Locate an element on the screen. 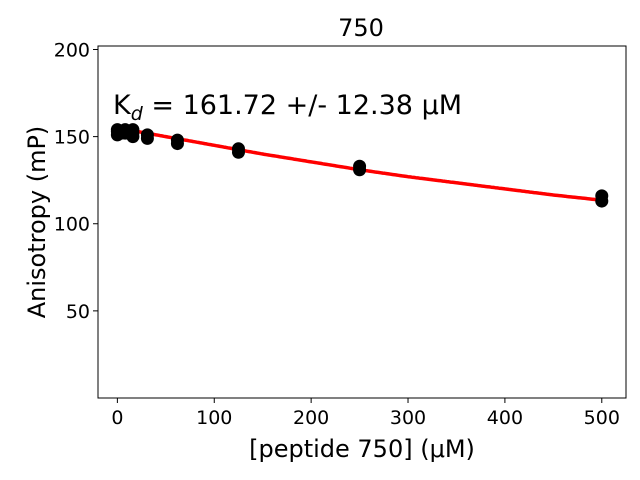 The width and height of the screenshot is (640, 480). kd-value: = 161.72 +/- 12.38 is located at coordinates (282, 105).